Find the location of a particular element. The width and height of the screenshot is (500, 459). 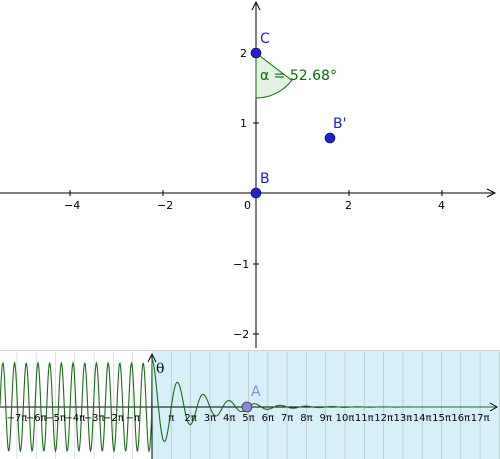

x-tick-label: −4 is located at coordinates (72, 205).